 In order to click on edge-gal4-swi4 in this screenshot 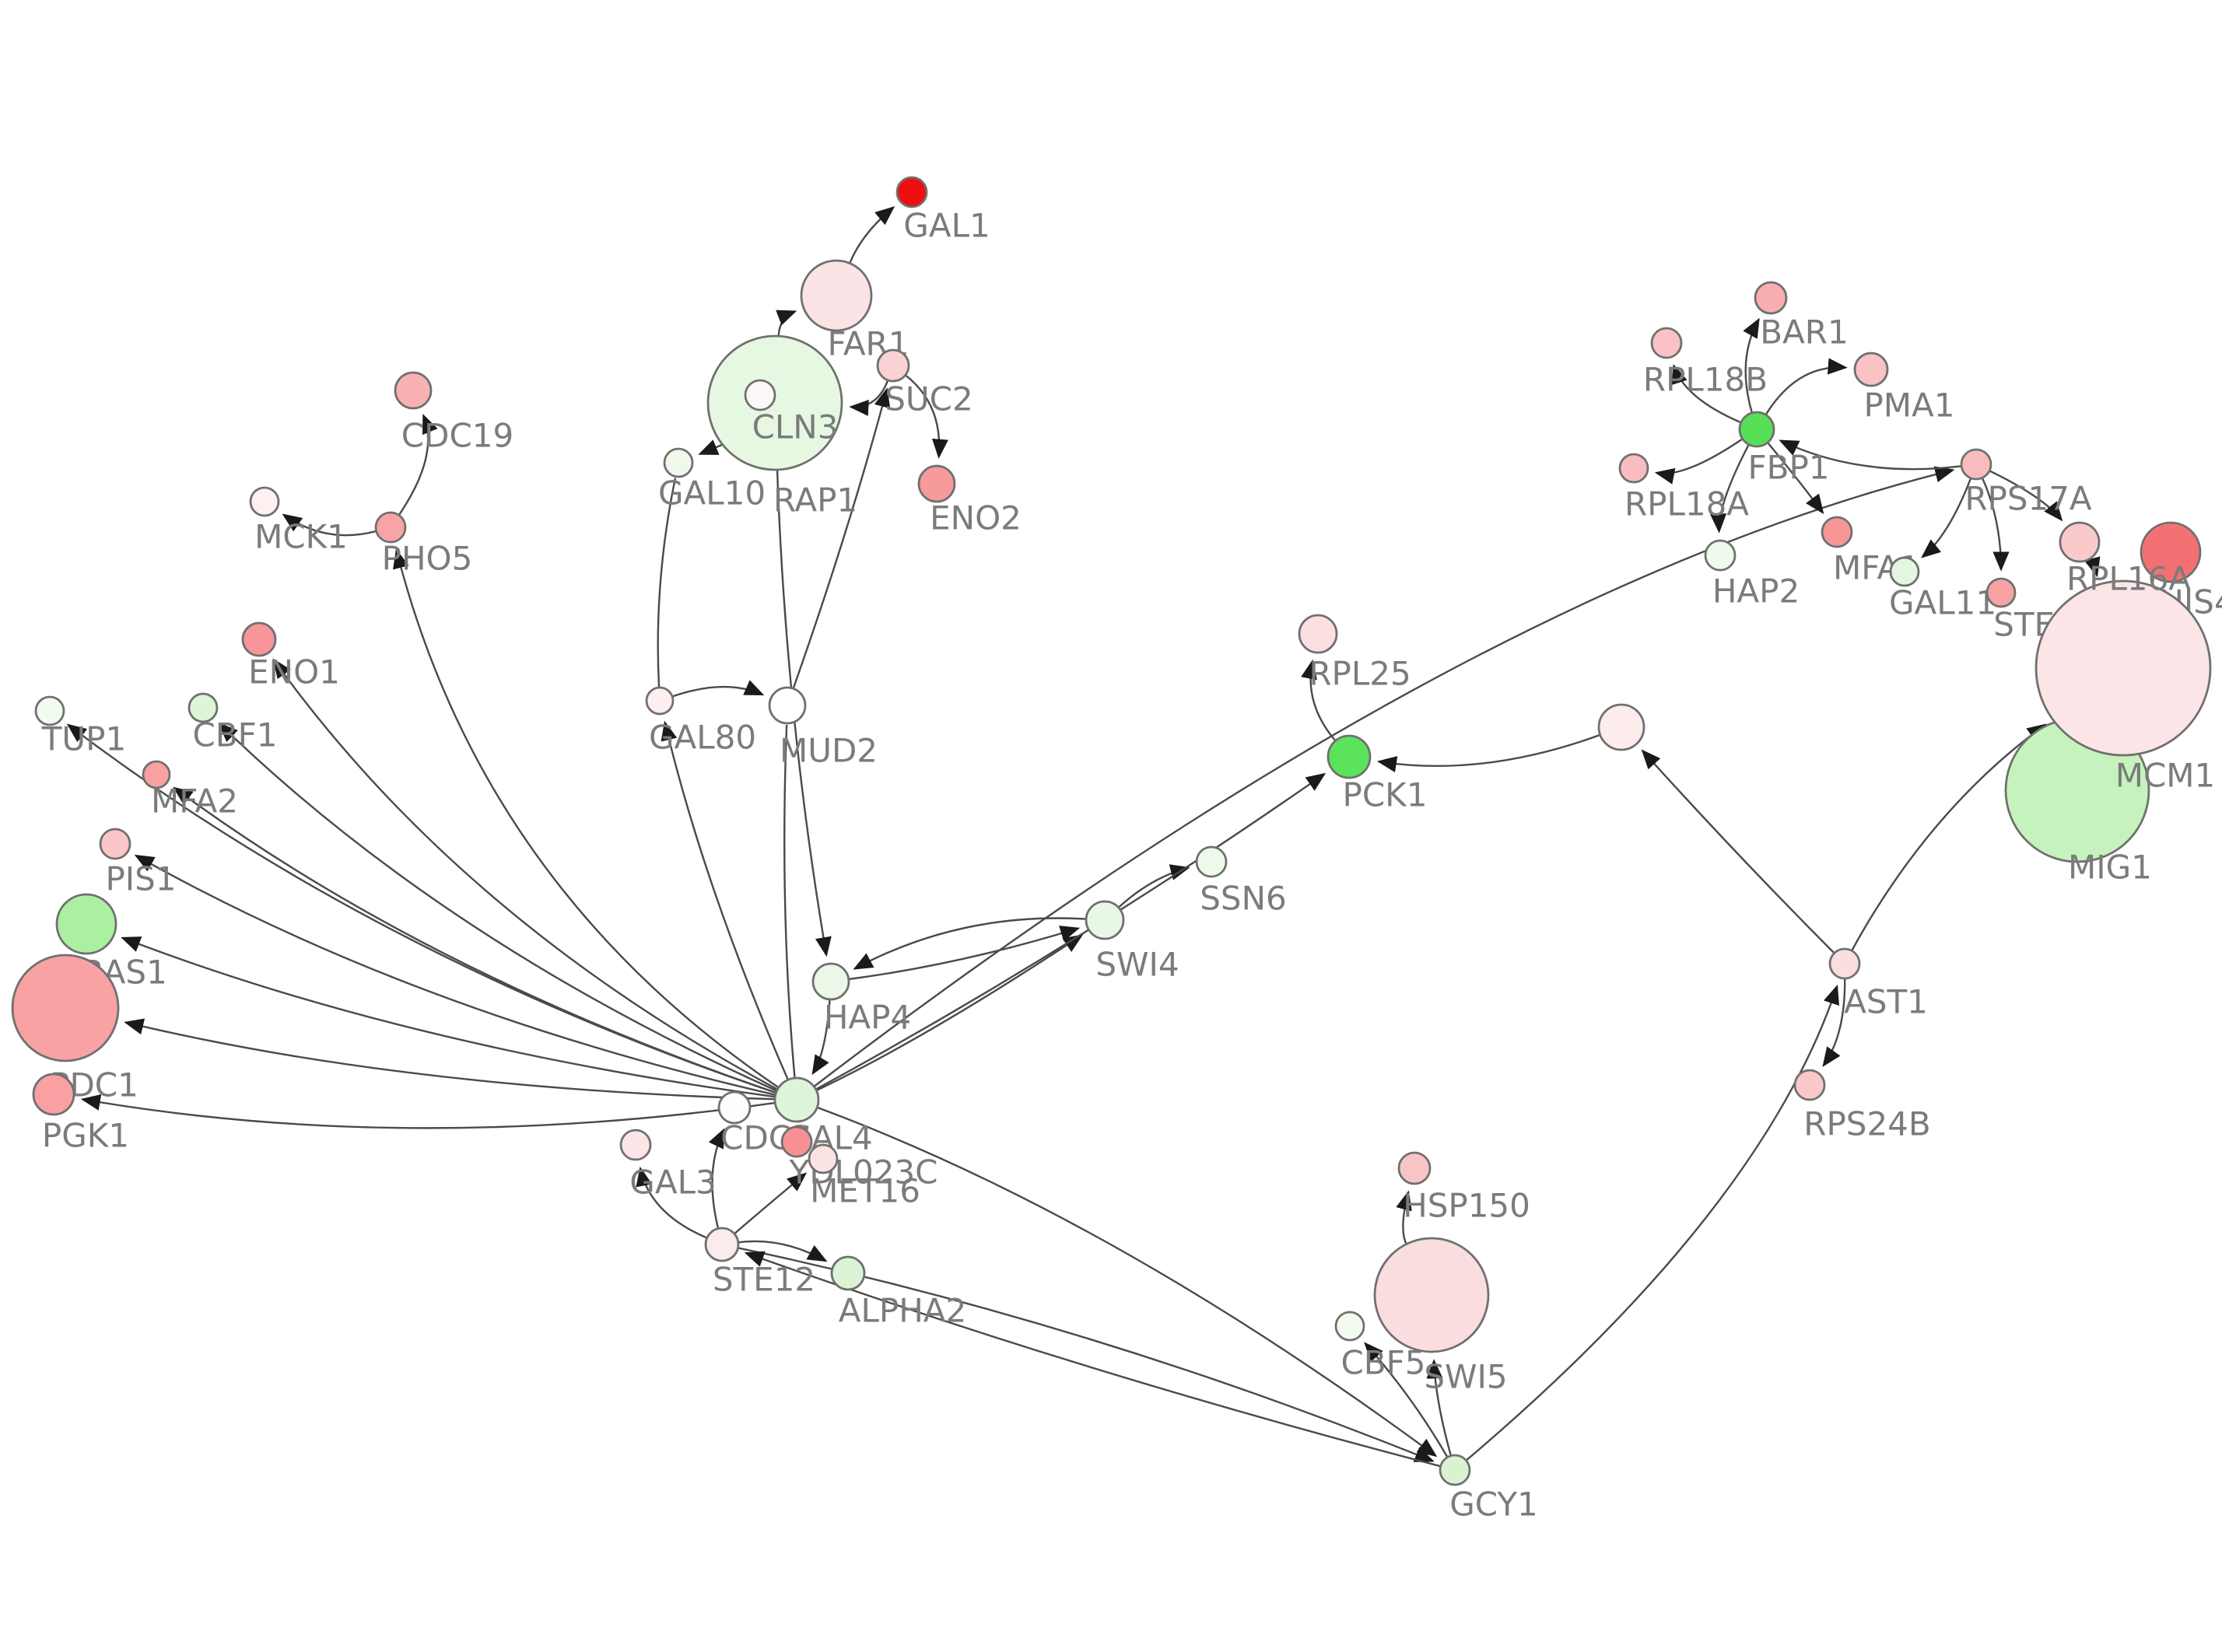, I will do `click(949, 1013)`.